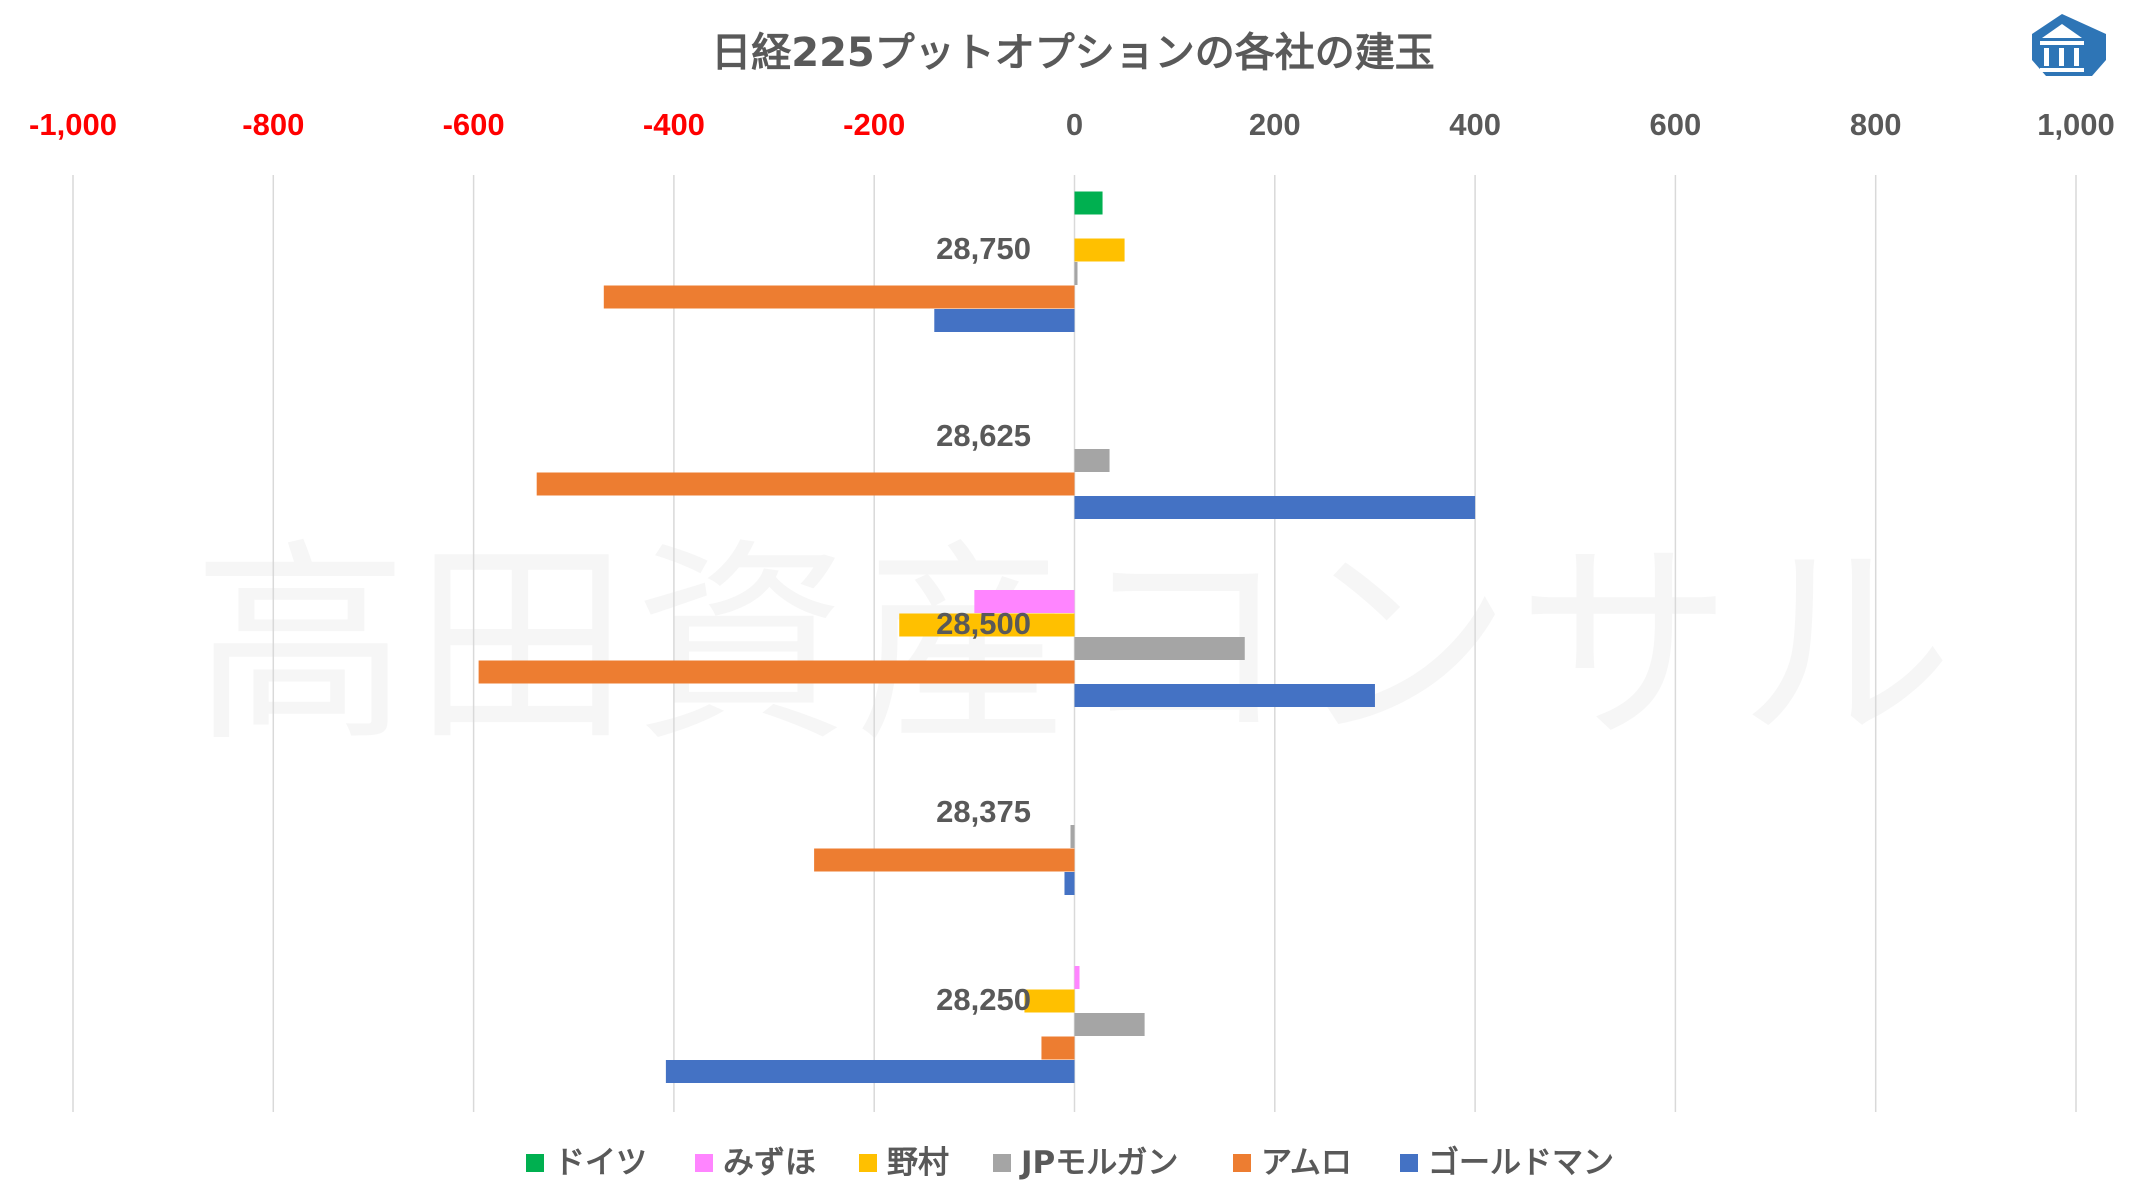 The image size is (2142, 1204). I want to click on category-label: 28,375, so click(983, 811).